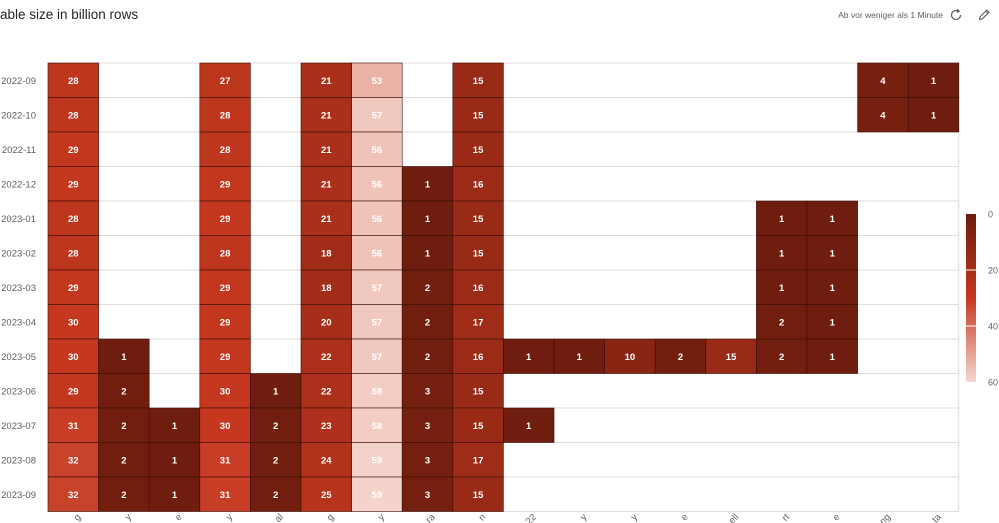 Image resolution: width=999 pixels, height=523 pixels. I want to click on cell-value-label: 59, so click(377, 460).